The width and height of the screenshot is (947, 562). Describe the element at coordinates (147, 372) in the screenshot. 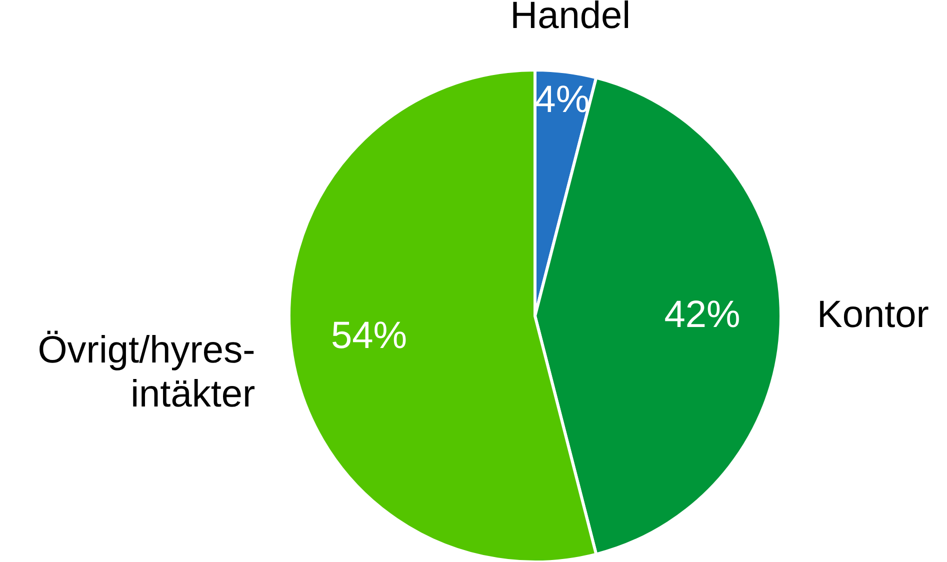

I see `slice-label: Övrigt/hyres- intäkter` at that location.